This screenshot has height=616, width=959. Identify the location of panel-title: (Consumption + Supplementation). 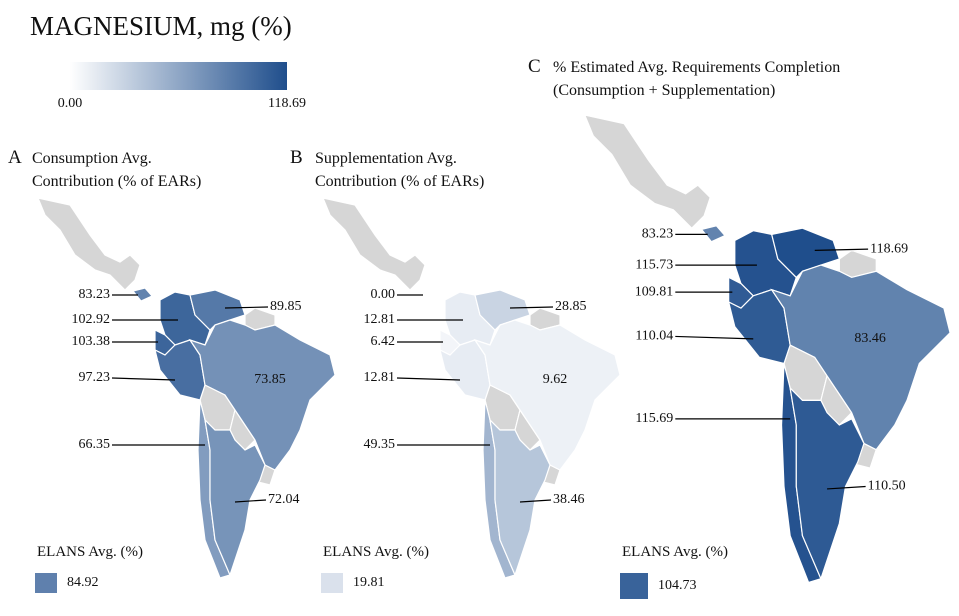
(664, 90).